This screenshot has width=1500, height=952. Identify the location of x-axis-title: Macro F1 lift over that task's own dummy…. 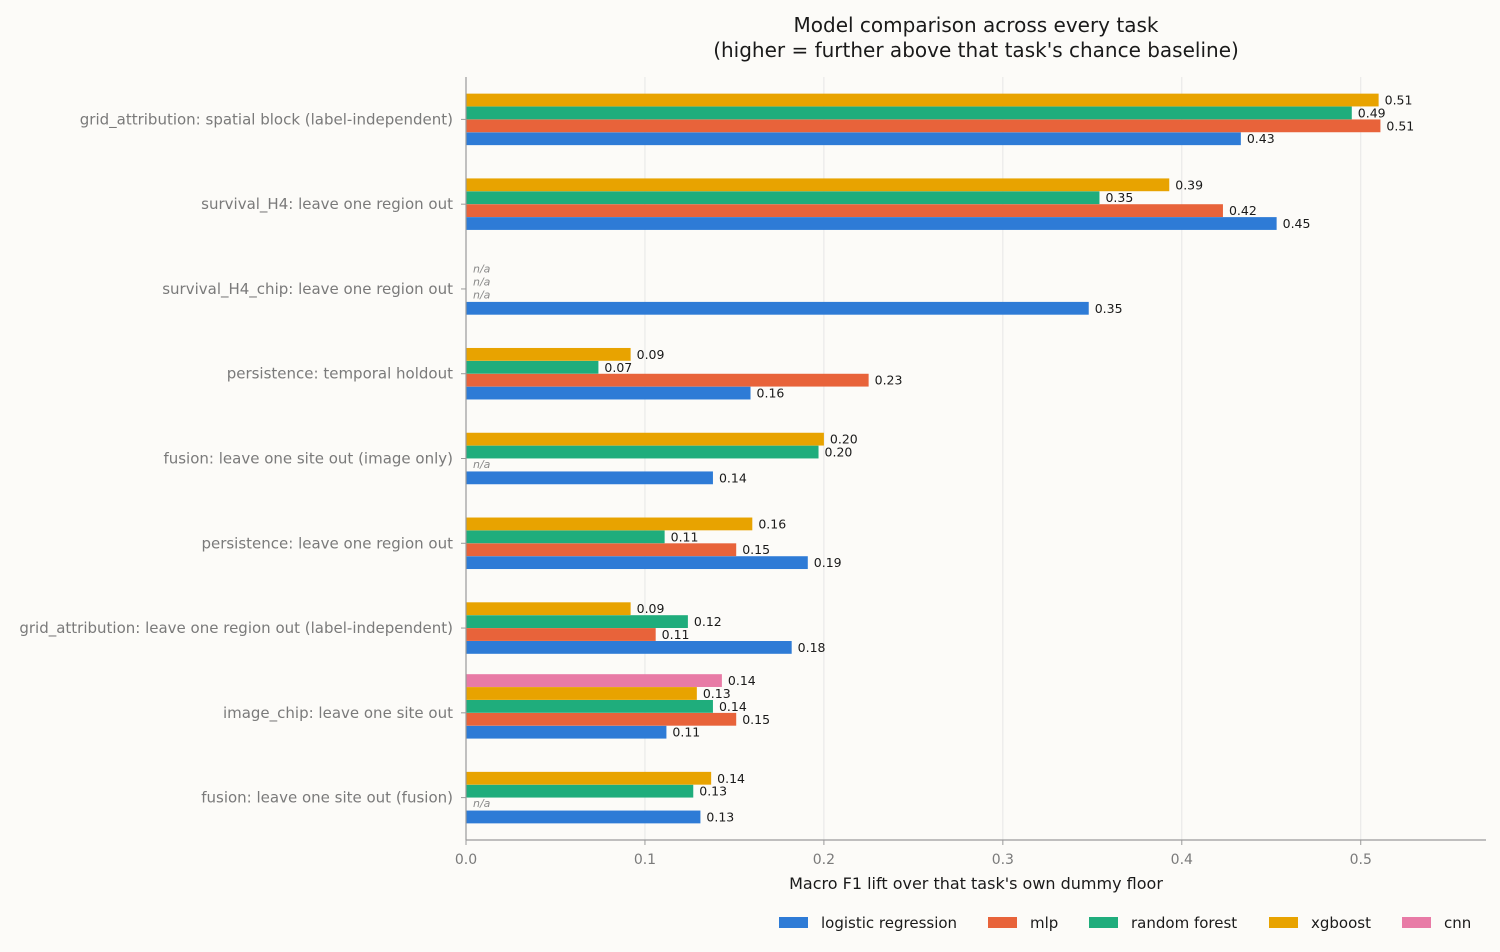
(976, 883).